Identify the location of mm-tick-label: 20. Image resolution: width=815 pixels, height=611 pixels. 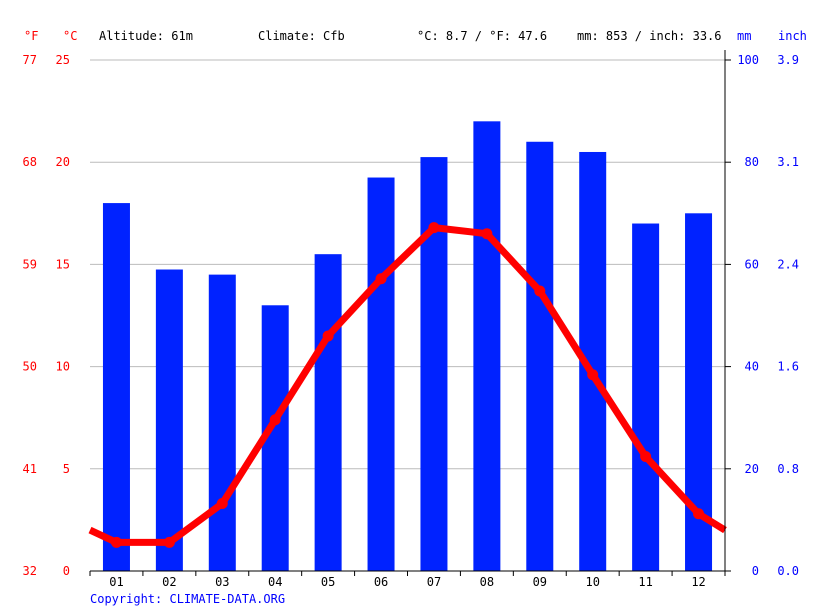
(752, 469).